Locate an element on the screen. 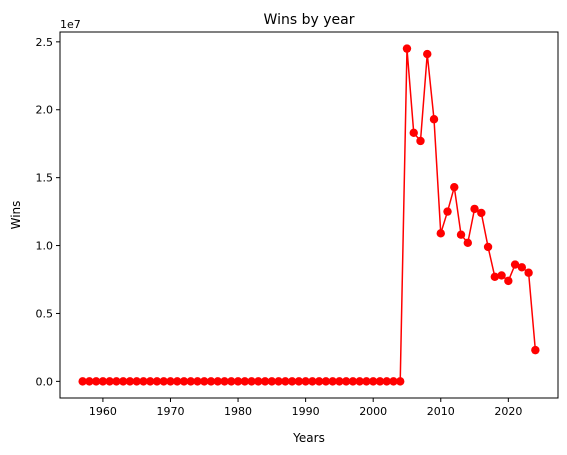 This screenshot has height=455, width=567. x-axis-label: Years is located at coordinates (308, 438).